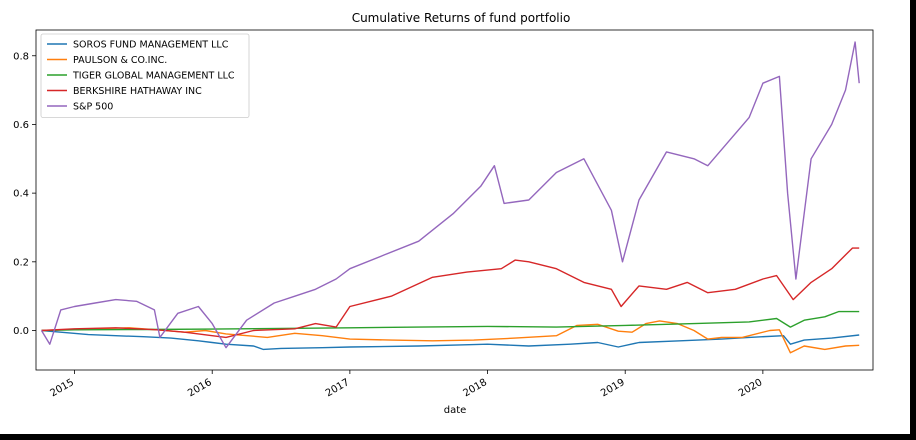 The image size is (916, 440). What do you see at coordinates (613, 388) in the screenshot?
I see `x-tick-label-5: 2019` at bounding box center [613, 388].